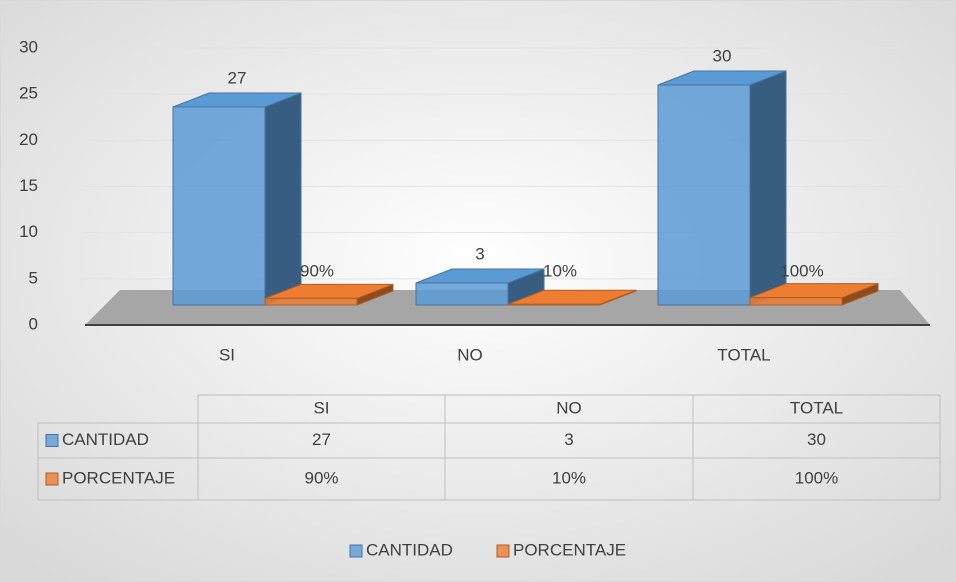  I want to click on x-tick-label: NO, so click(470, 354).